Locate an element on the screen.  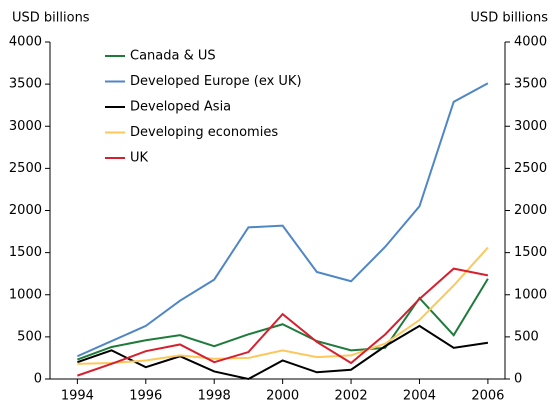
x-tick-label: 1996 is located at coordinates (145, 396).